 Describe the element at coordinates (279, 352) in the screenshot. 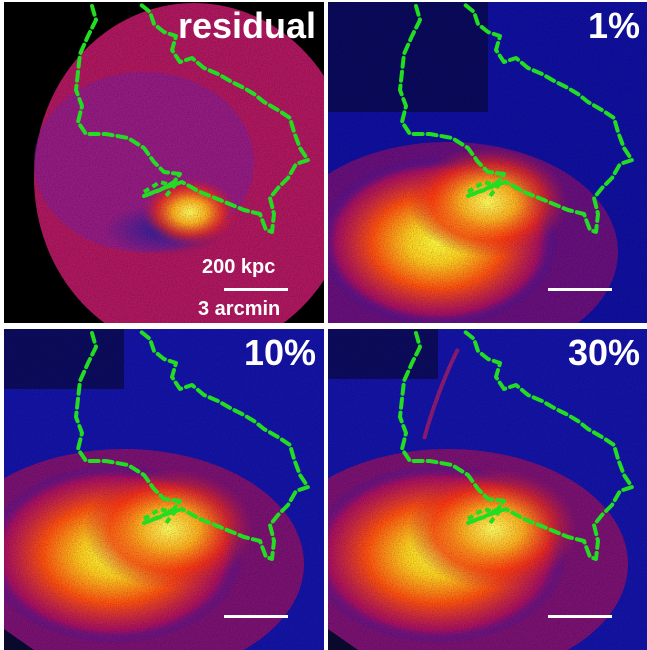

I see `panel-label: 10%` at that location.